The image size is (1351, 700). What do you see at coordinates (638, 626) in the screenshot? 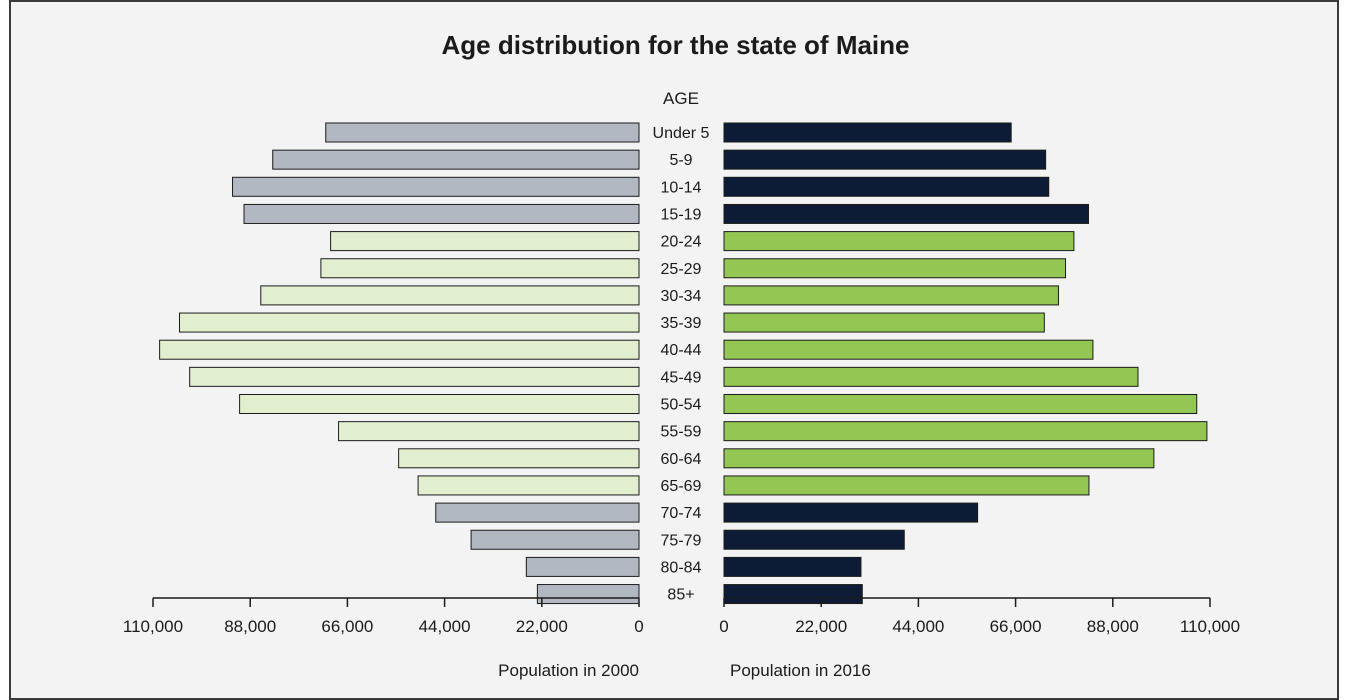
I see `left-axis-tick-label: 0` at bounding box center [638, 626].